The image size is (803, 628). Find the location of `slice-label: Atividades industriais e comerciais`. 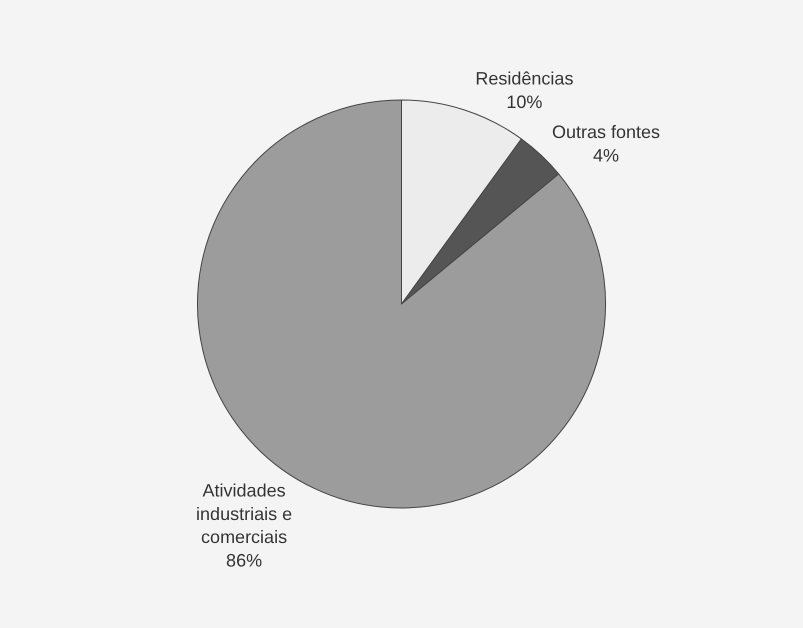

slice-label: Atividades industriais e comerciais is located at coordinates (244, 514).